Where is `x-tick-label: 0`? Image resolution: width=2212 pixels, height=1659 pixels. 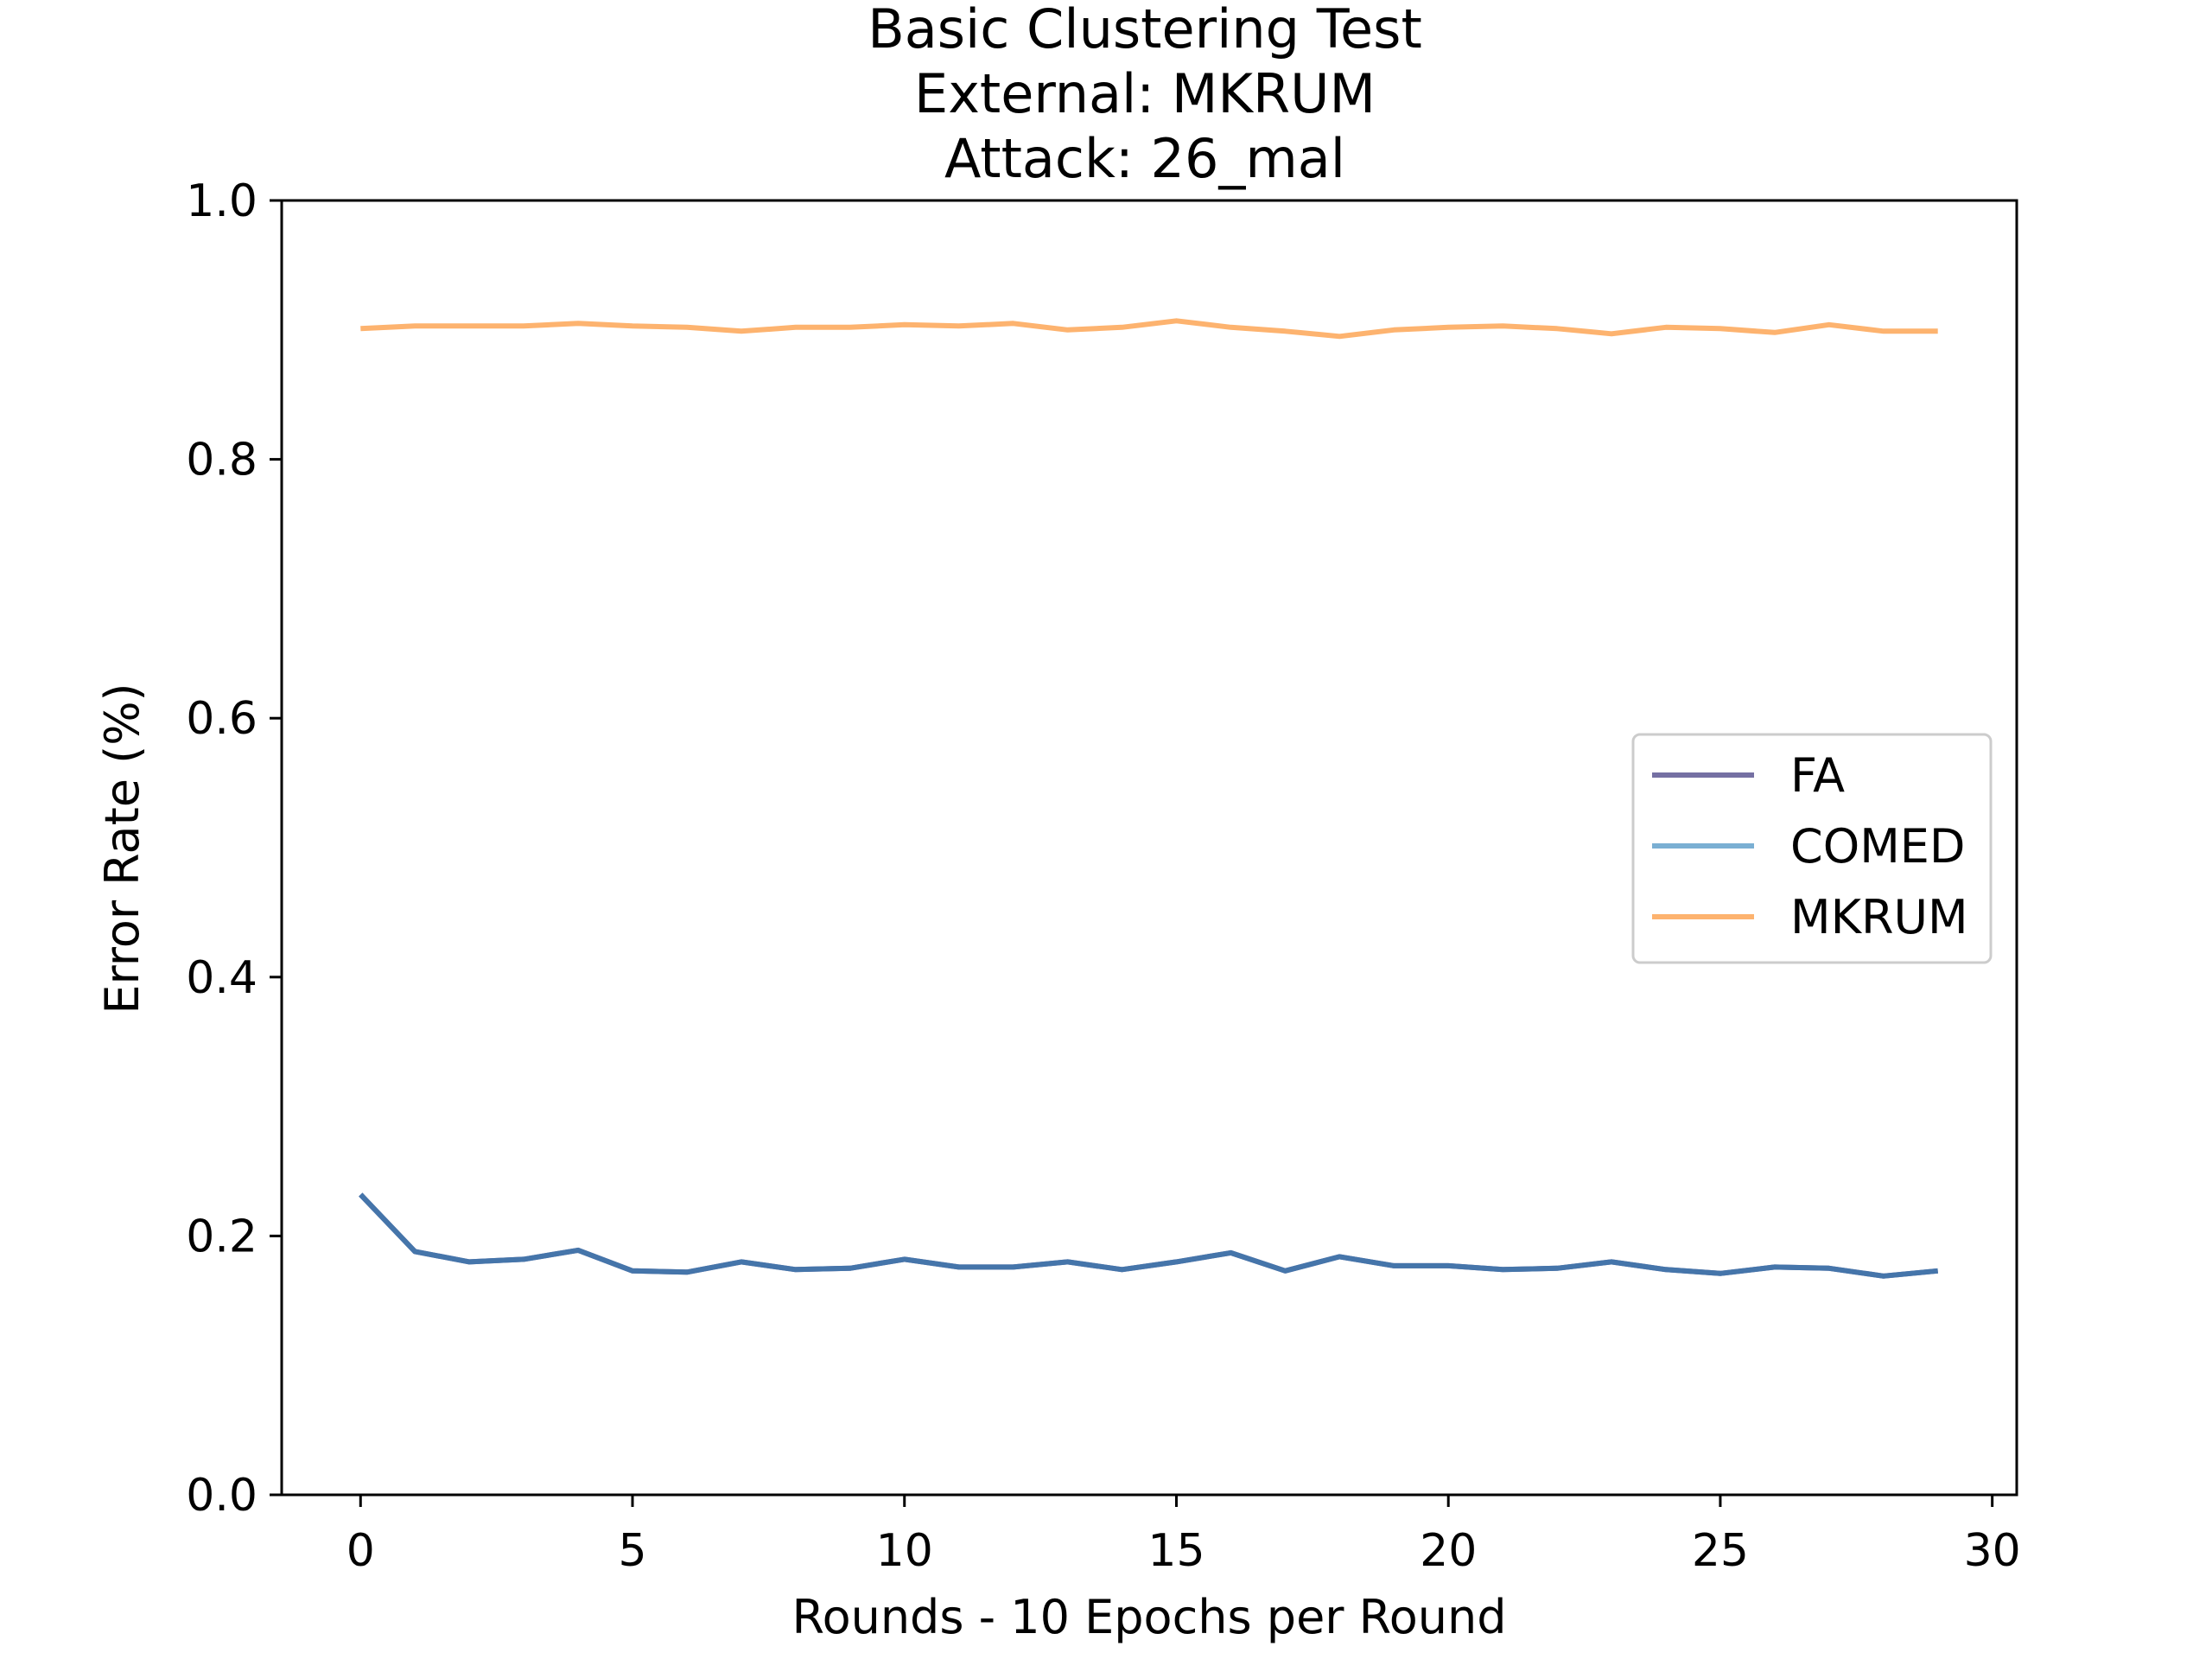
x-tick-label: 0 is located at coordinates (360, 1551).